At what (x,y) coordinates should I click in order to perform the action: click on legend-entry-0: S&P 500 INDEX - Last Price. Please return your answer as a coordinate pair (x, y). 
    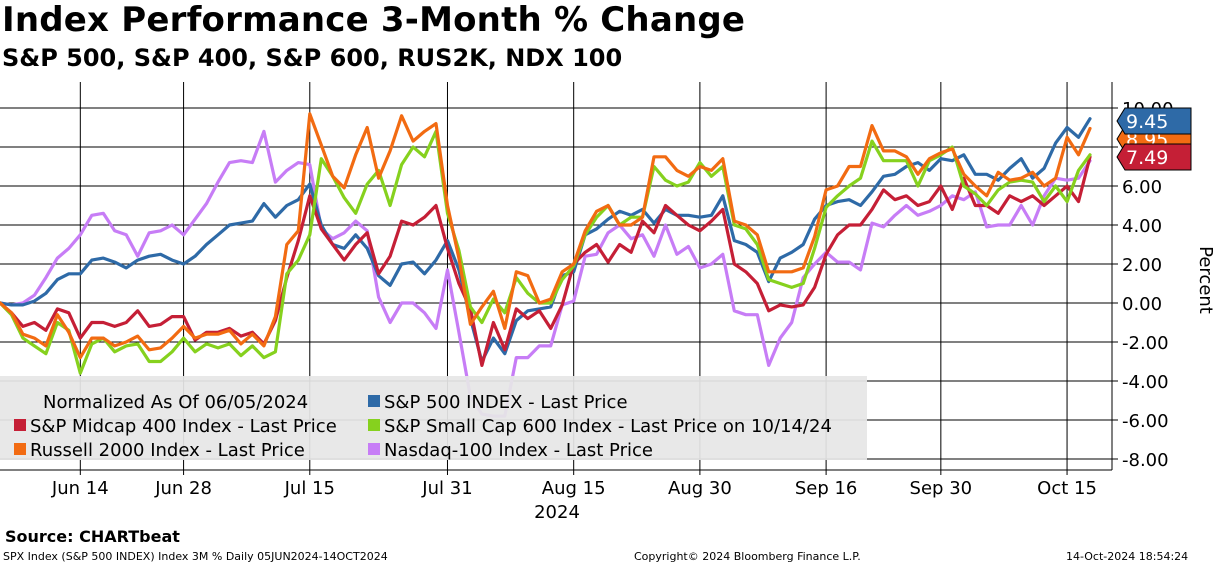
    Looking at the image, I should click on (506, 402).